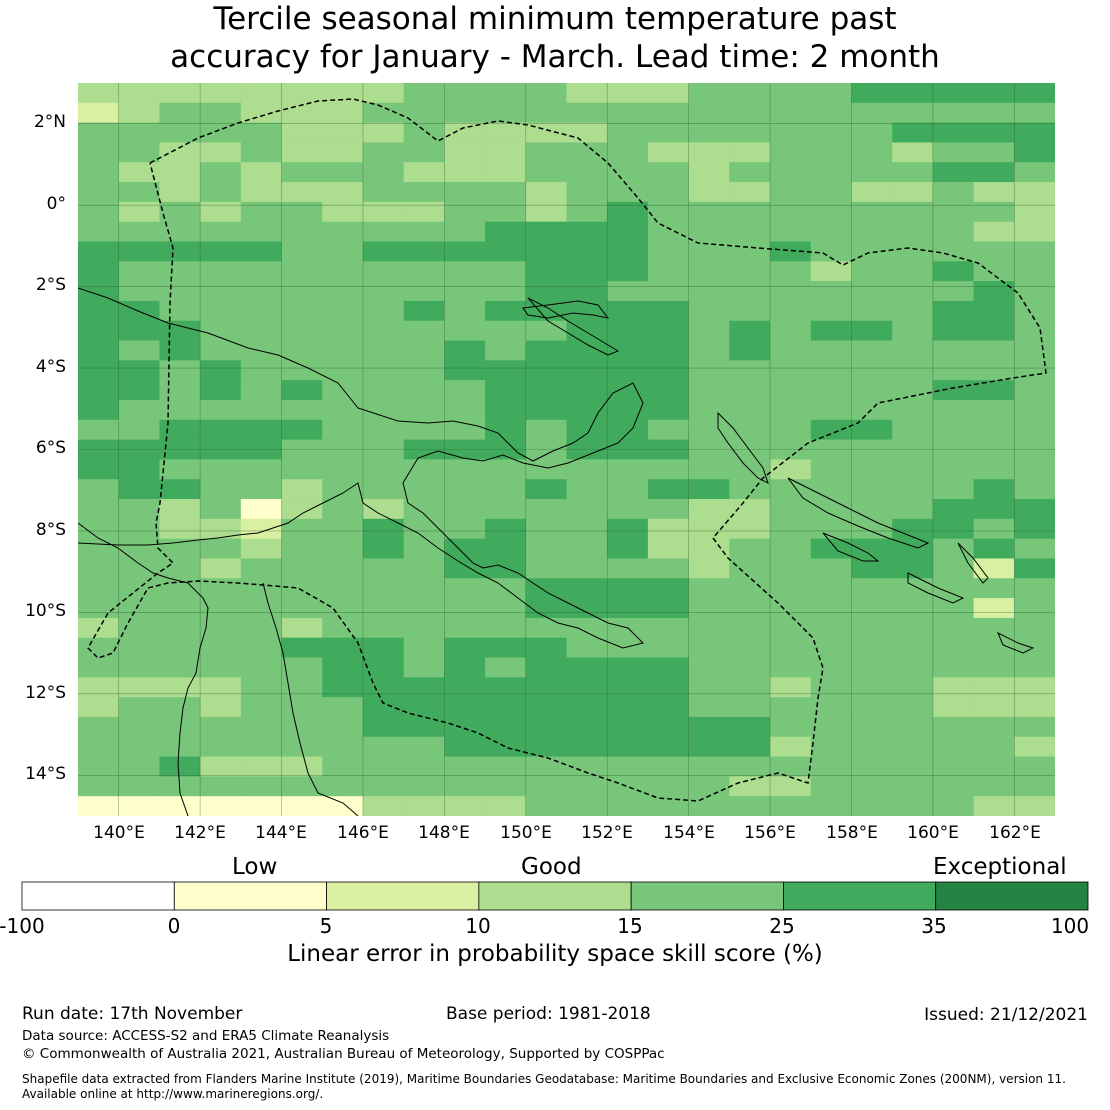 The width and height of the screenshot is (1110, 1110). I want to click on colorbar, so click(555, 896).